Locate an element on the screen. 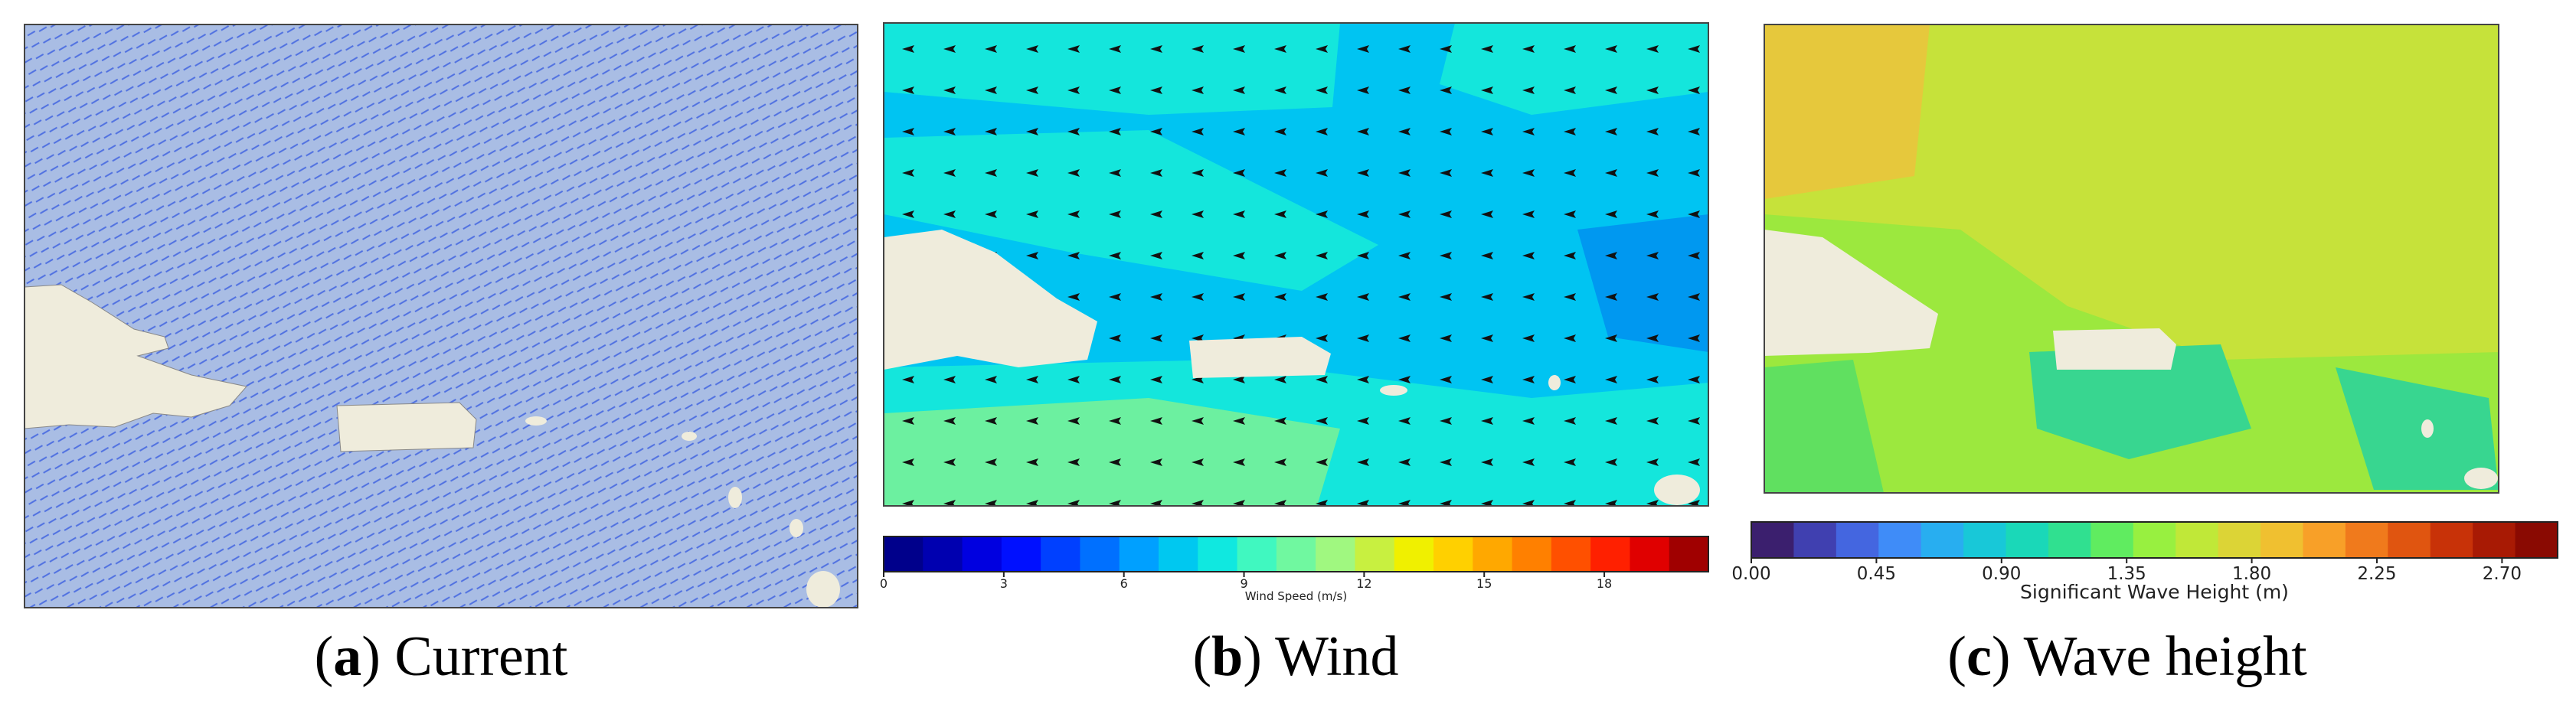  colorbar-tick-label: 0 is located at coordinates (884, 583).